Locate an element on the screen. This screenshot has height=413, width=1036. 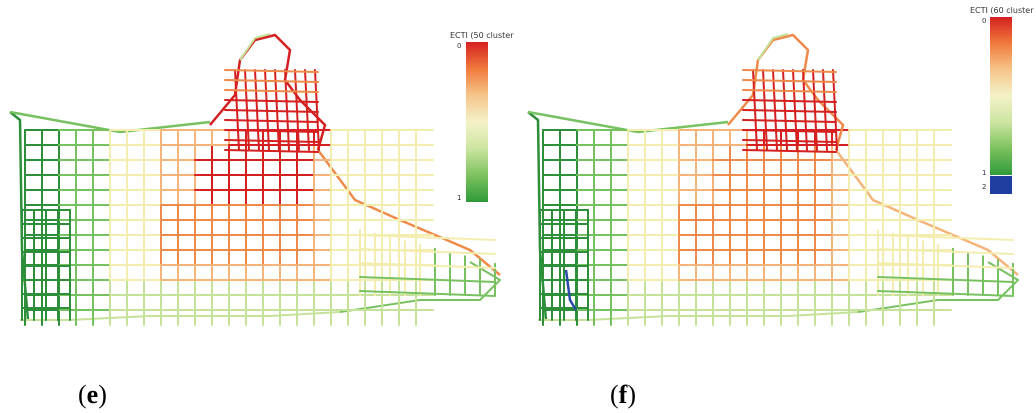
legend-tick-2: 2 is located at coordinates (984, 187).